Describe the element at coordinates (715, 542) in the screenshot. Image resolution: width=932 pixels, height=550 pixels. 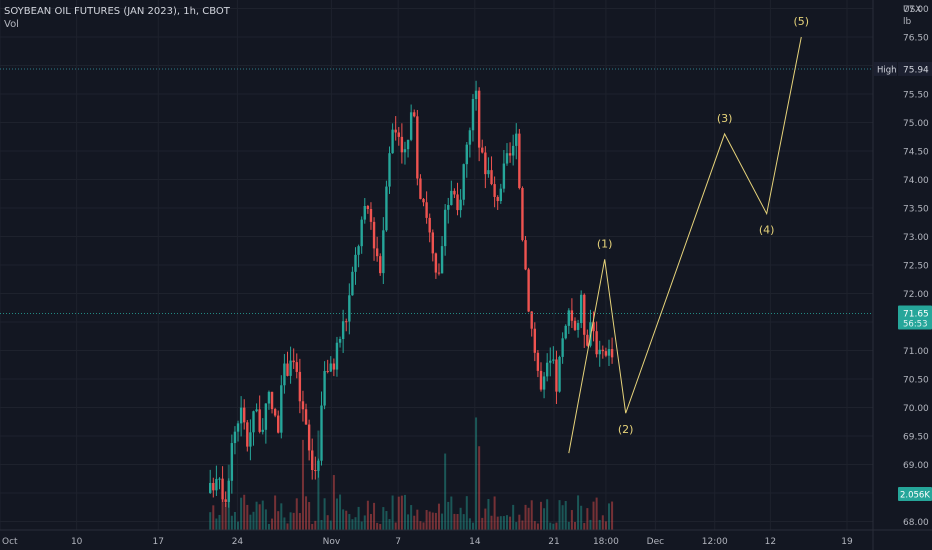
I see `x-tick-label: 12:00` at that location.